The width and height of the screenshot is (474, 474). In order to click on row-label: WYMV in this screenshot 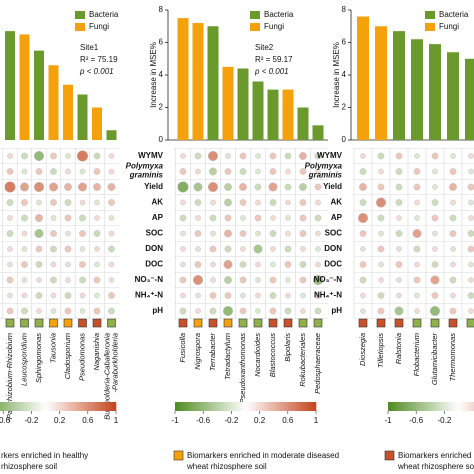, I will do `click(330, 155)`.